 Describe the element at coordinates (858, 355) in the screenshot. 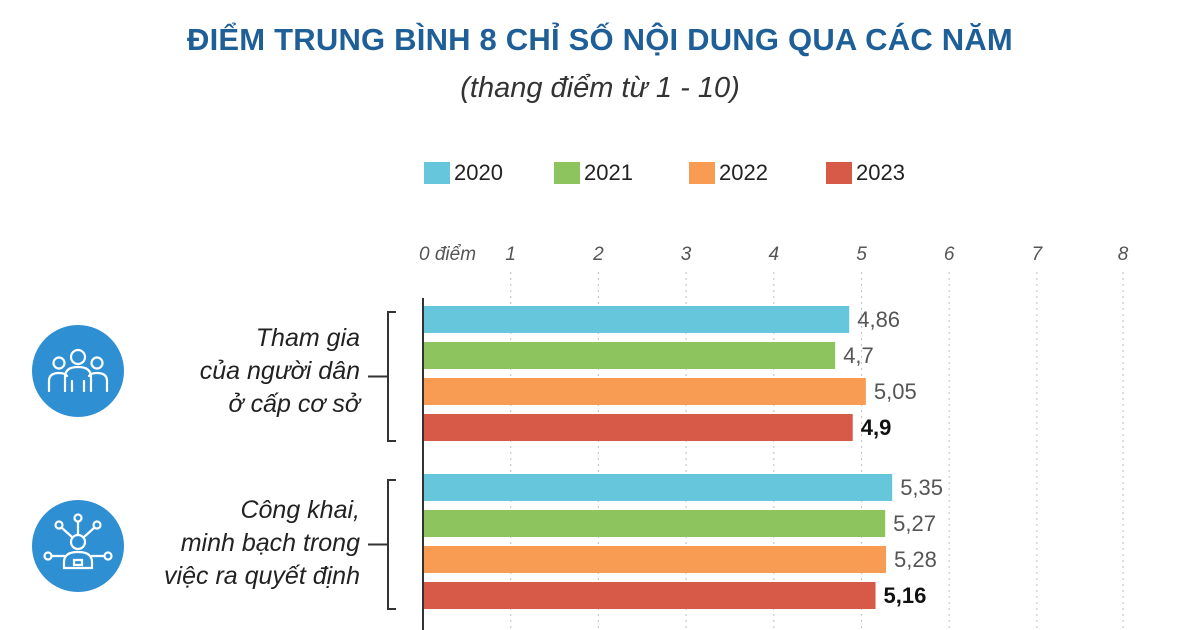

I see `data-label: 4,7` at that location.